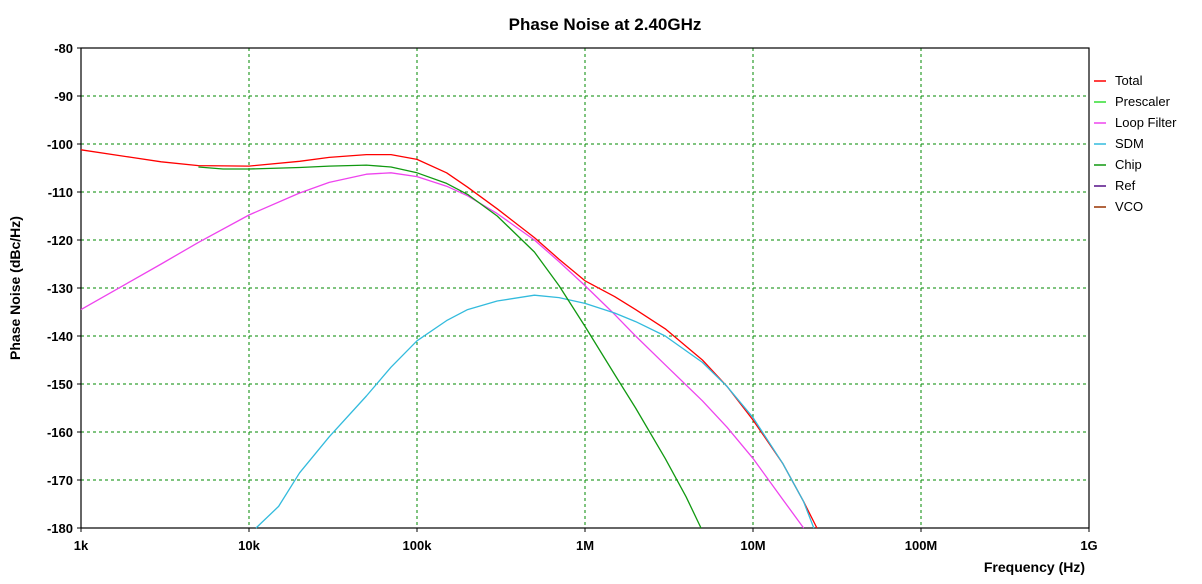  What do you see at coordinates (60, 192) in the screenshot?
I see `y-tick-label: -110` at bounding box center [60, 192].